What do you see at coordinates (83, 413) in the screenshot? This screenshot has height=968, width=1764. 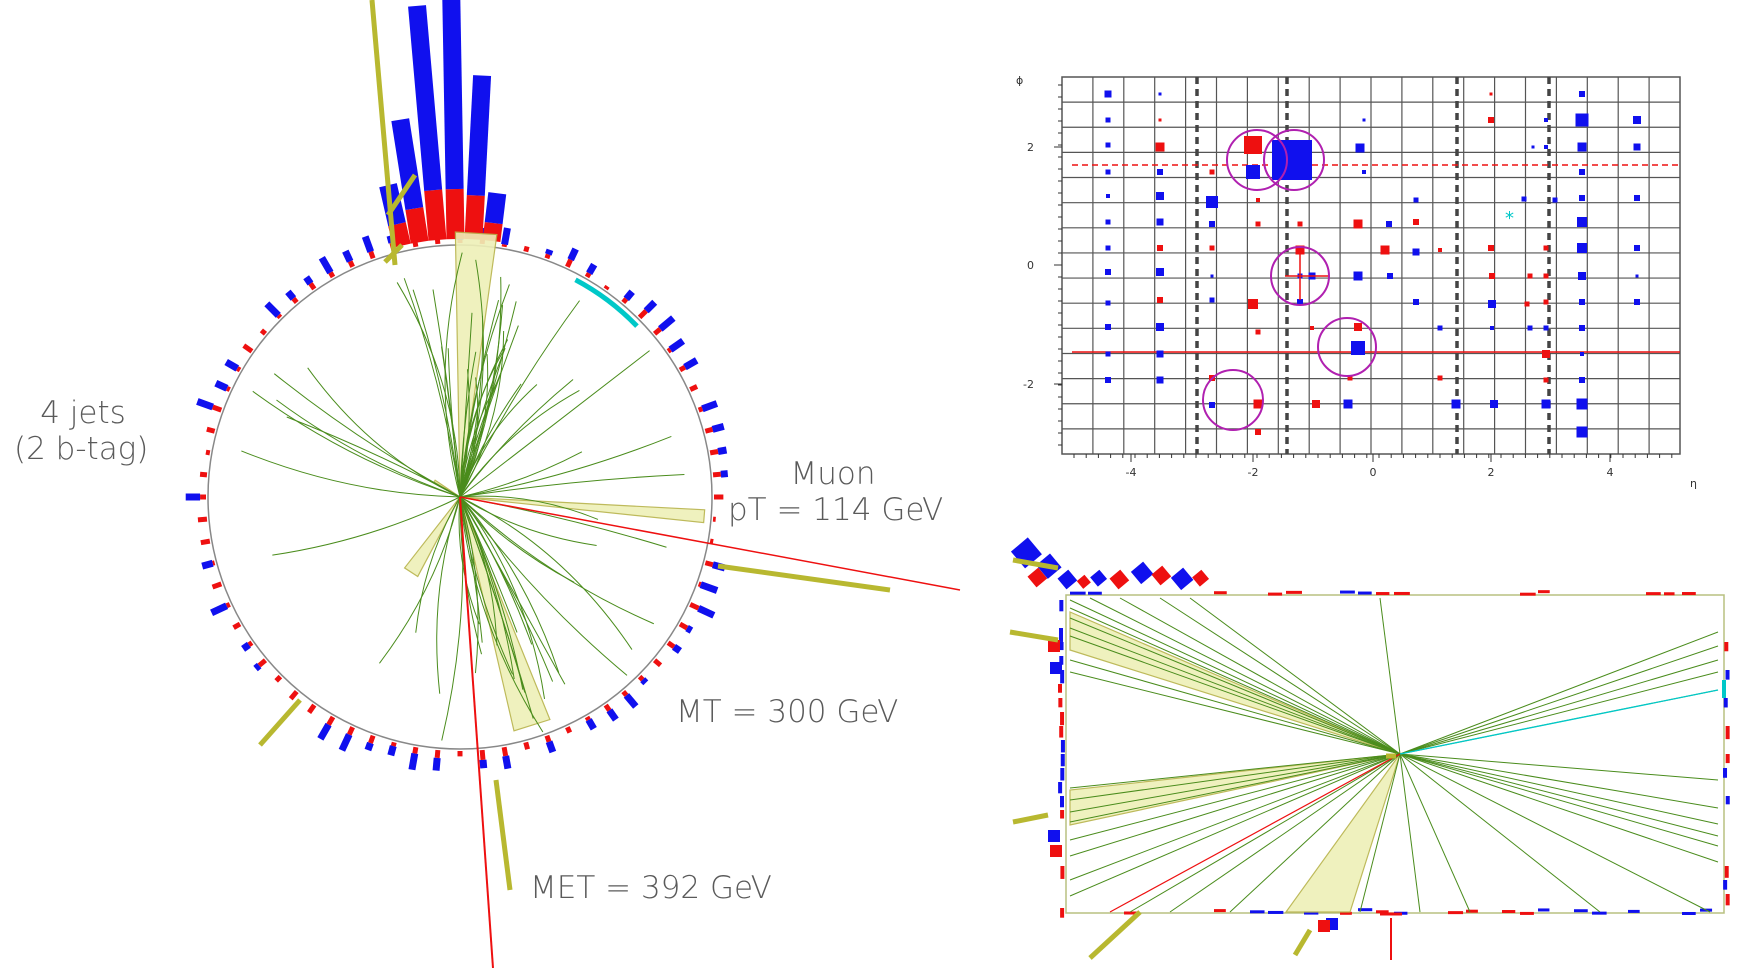 I see `jets-label-line1: 4 jets` at bounding box center [83, 413].